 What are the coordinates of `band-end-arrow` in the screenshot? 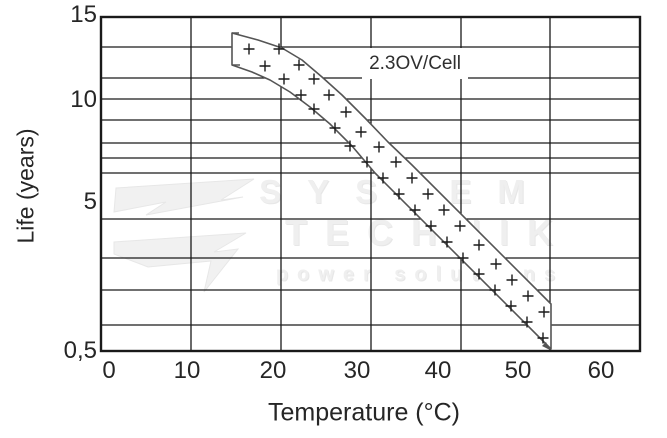 It's located at (546, 346).